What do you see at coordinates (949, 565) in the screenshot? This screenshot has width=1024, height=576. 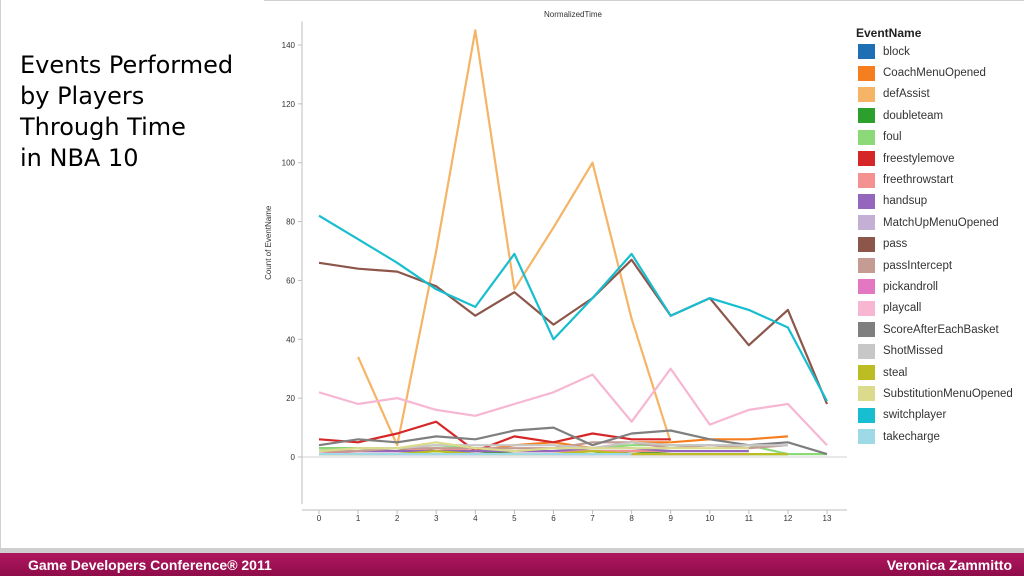 I see `author-name: Veronica Zammitto` at bounding box center [949, 565].